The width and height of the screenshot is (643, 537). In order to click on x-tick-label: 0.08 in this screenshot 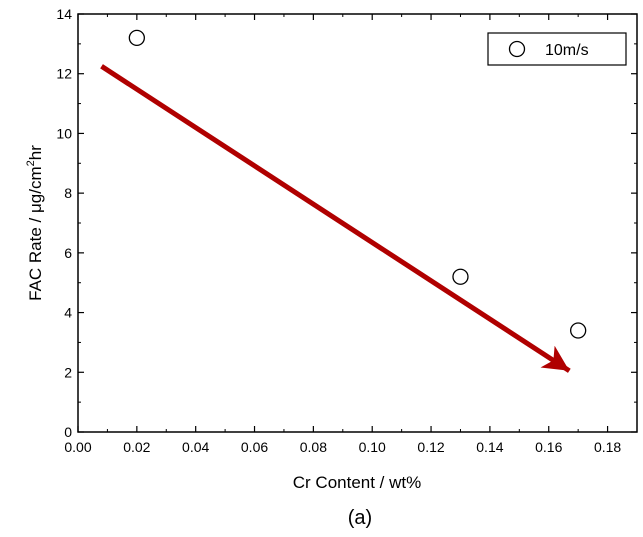, I will do `click(313, 447)`.